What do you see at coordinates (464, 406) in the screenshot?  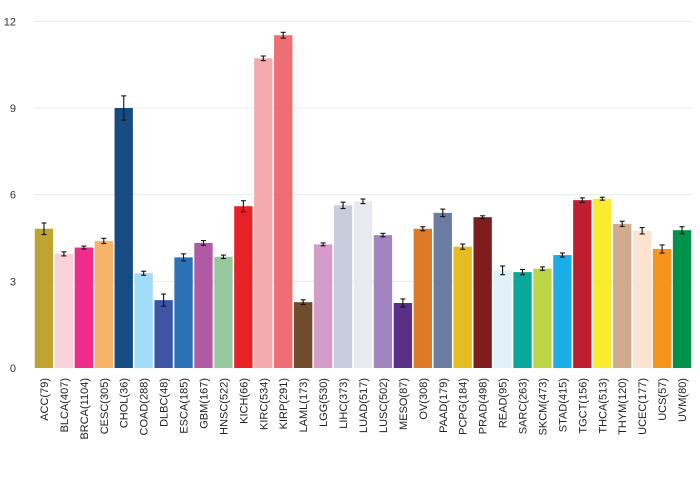 I see `x-tick-label: PCPG(184)` at bounding box center [464, 406].